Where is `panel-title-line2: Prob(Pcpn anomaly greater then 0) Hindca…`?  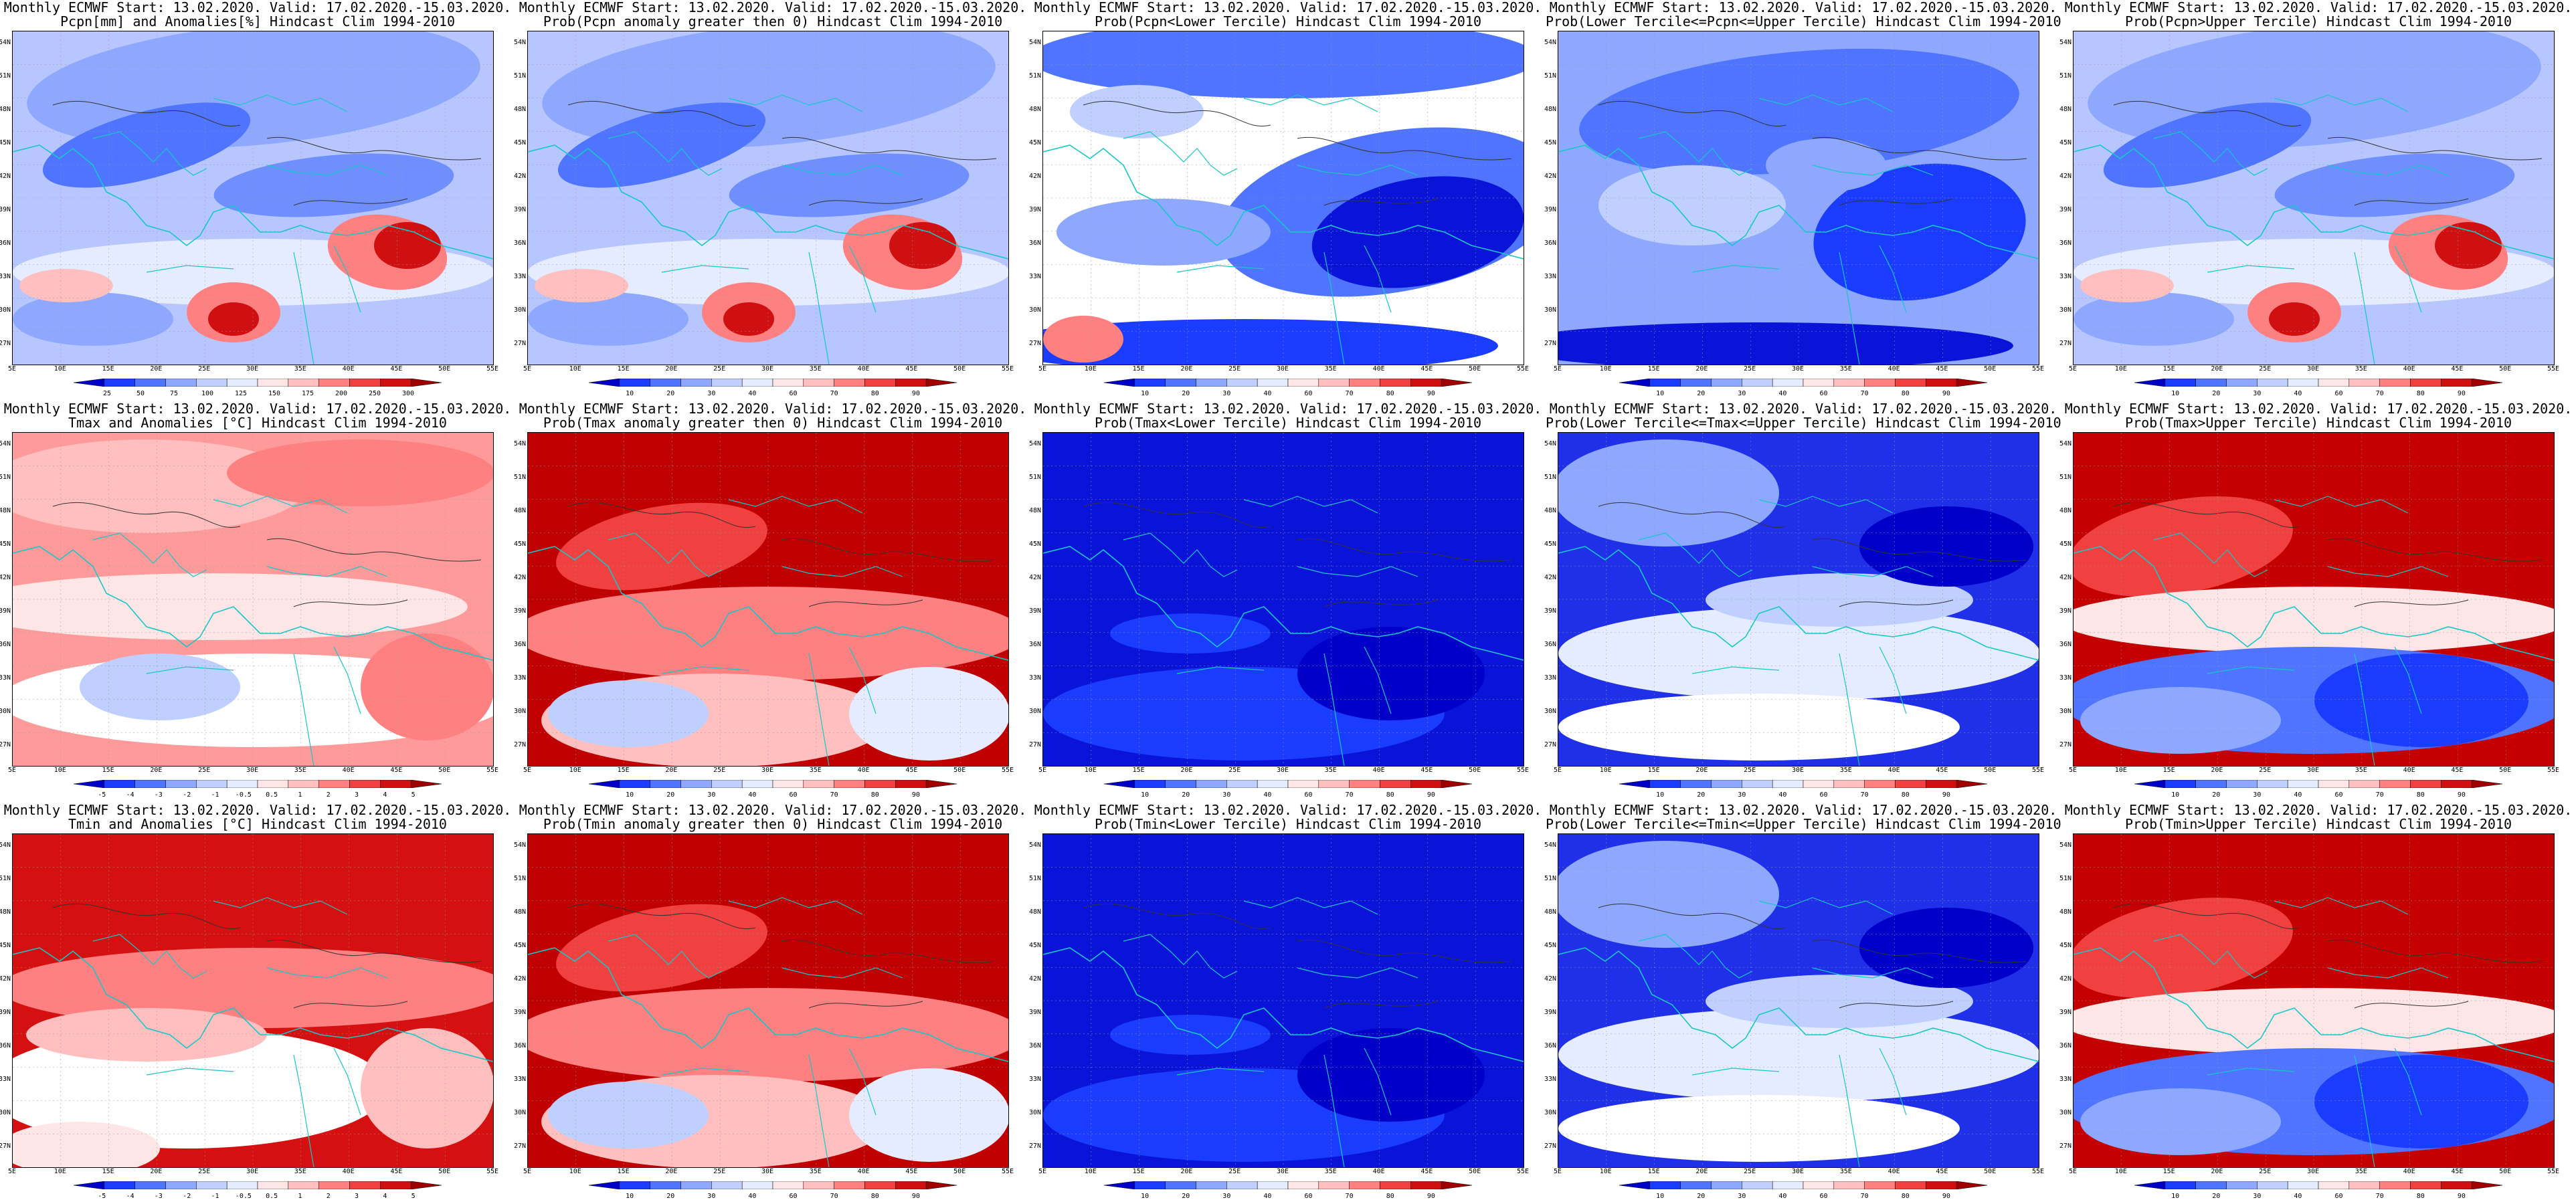 panel-title-line2: Prob(Pcpn anomaly greater then 0) Hindca… is located at coordinates (773, 21).